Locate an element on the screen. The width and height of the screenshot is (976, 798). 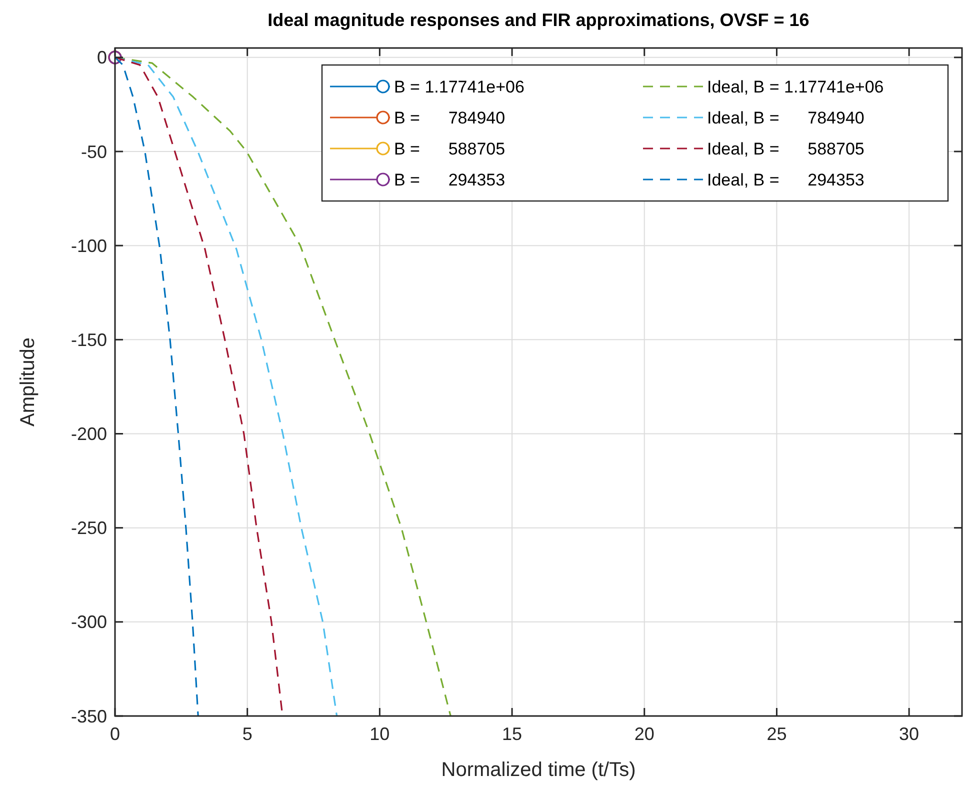
x-tick-label: 0 is located at coordinates (115, 734).